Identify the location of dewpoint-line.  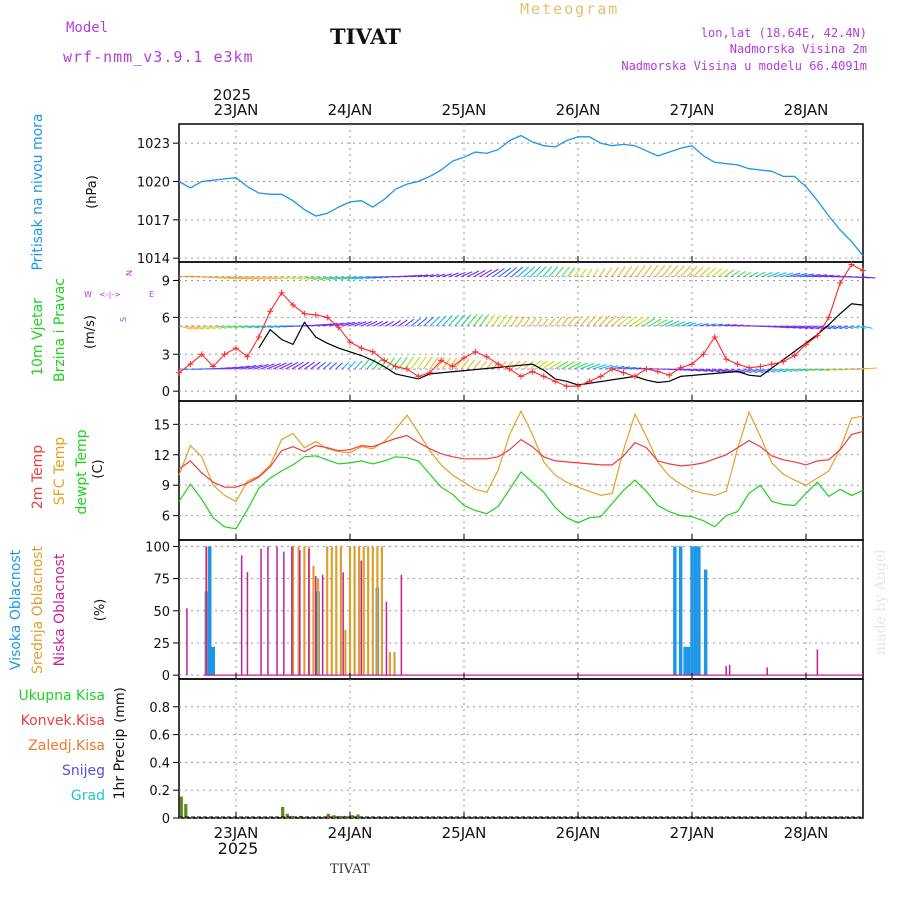
(521, 492).